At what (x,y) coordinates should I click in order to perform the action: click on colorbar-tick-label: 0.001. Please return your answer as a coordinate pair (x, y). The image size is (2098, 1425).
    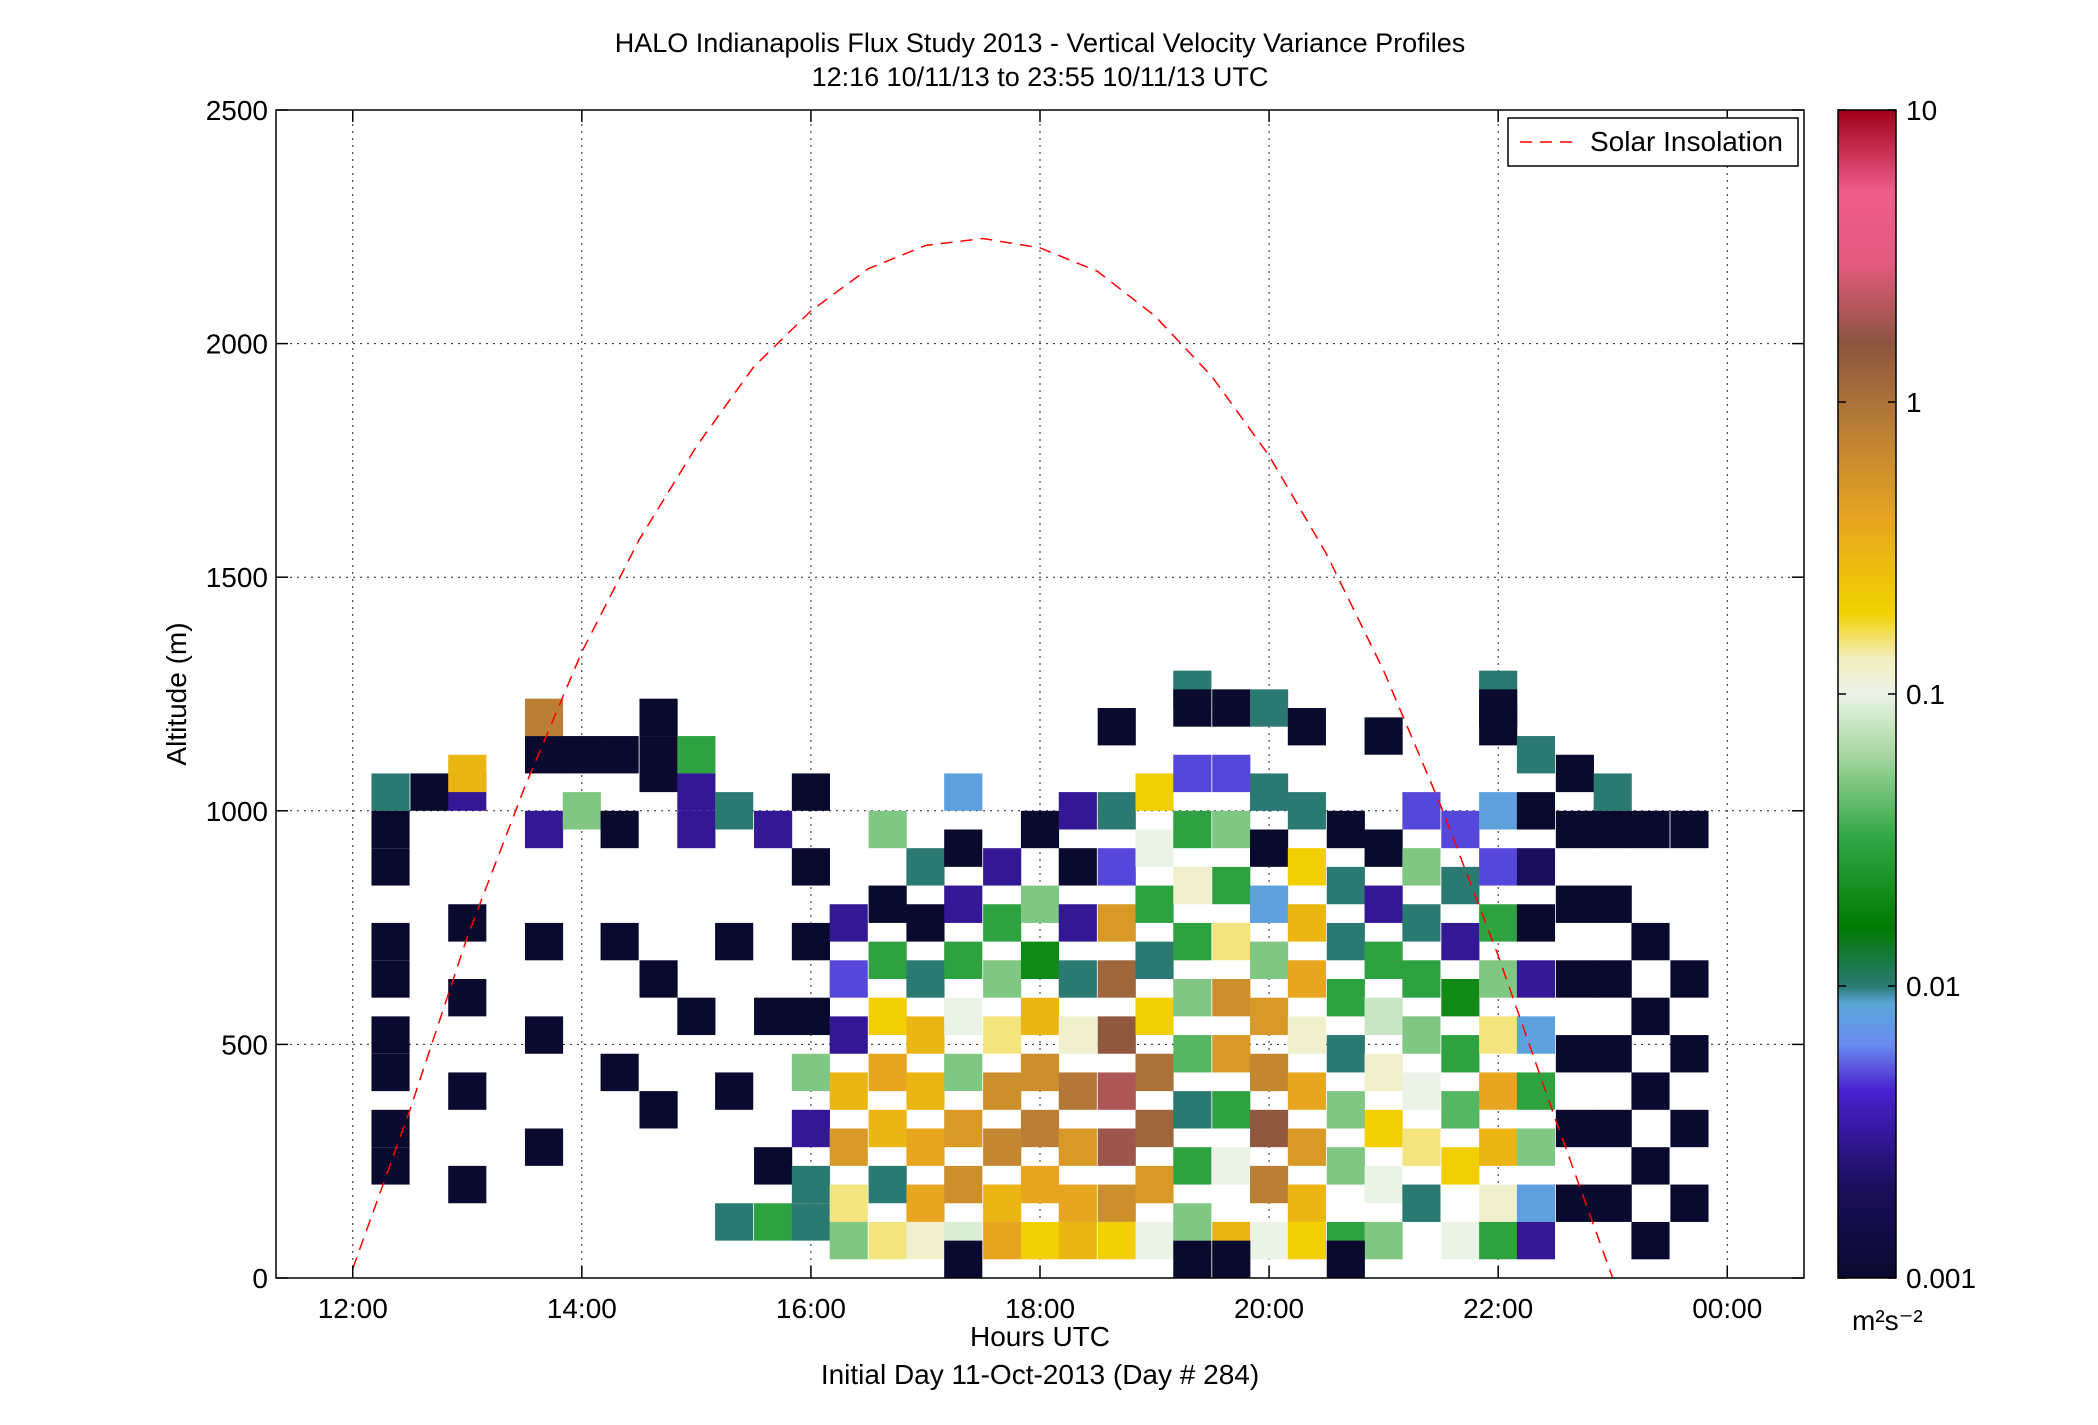
    Looking at the image, I should click on (1941, 1278).